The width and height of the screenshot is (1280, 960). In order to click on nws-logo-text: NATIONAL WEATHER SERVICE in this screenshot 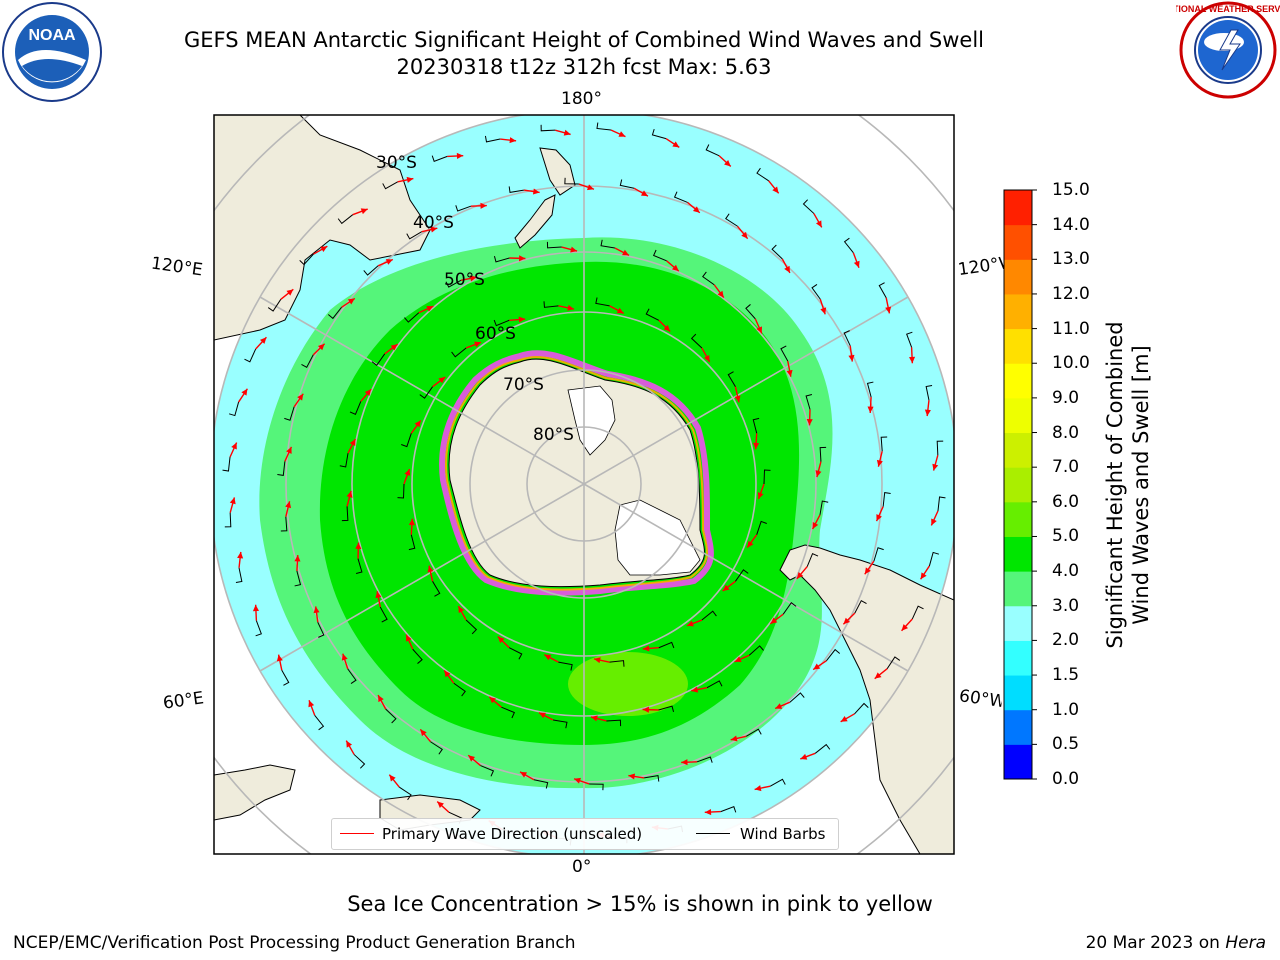, I will do `click(1228, 9)`.